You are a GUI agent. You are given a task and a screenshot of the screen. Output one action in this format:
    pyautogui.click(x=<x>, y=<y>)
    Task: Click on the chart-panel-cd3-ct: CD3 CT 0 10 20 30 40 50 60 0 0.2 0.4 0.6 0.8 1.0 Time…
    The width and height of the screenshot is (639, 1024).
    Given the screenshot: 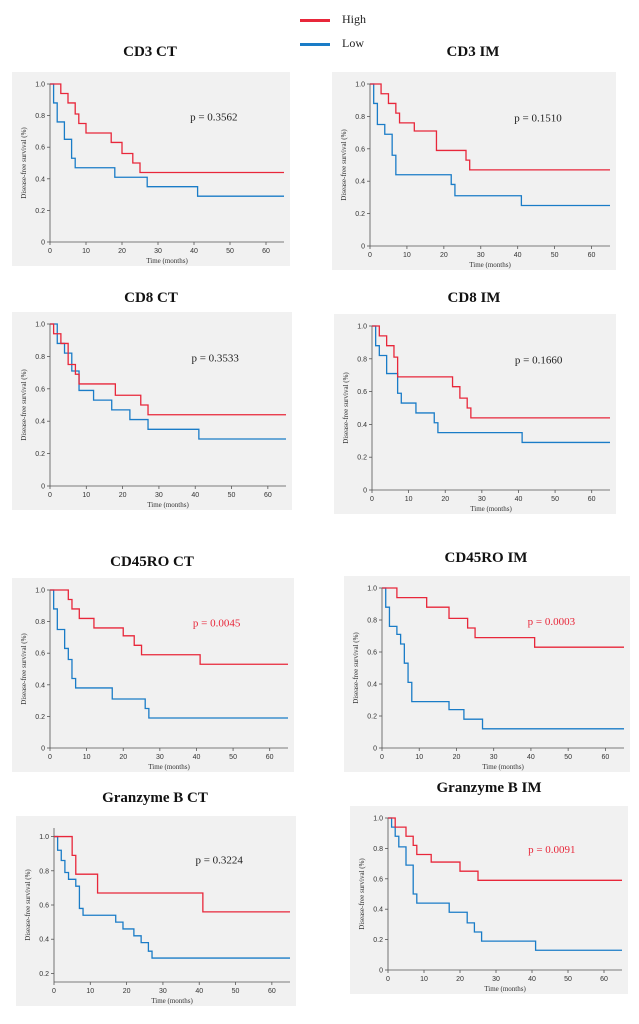 What is the action you would take?
    pyautogui.click(x=150, y=153)
    